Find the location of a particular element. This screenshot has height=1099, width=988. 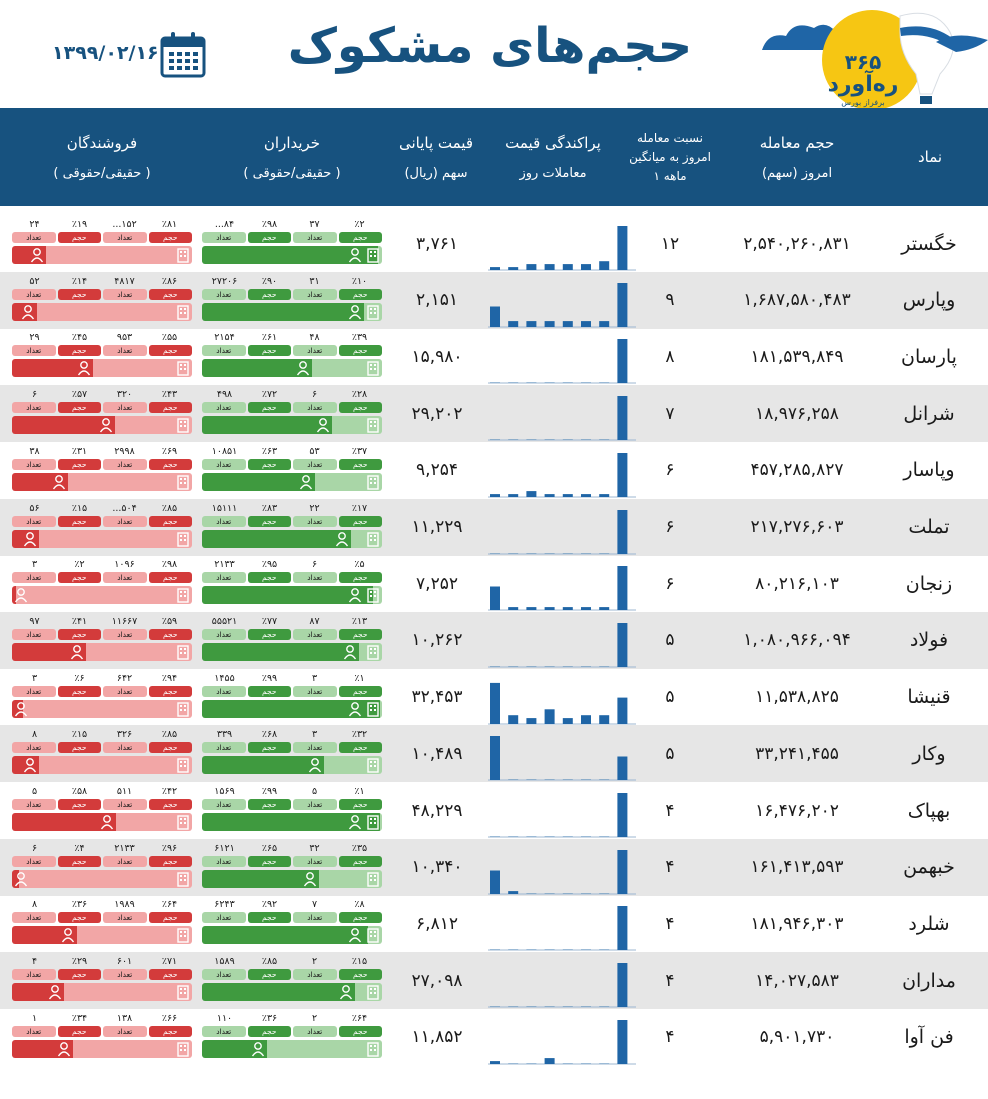

sellers-panel: ۳ ٪۶ ۶۴۲ ٪۹۴ تعداد حجم تعداد حجم is located at coordinates (102, 698).